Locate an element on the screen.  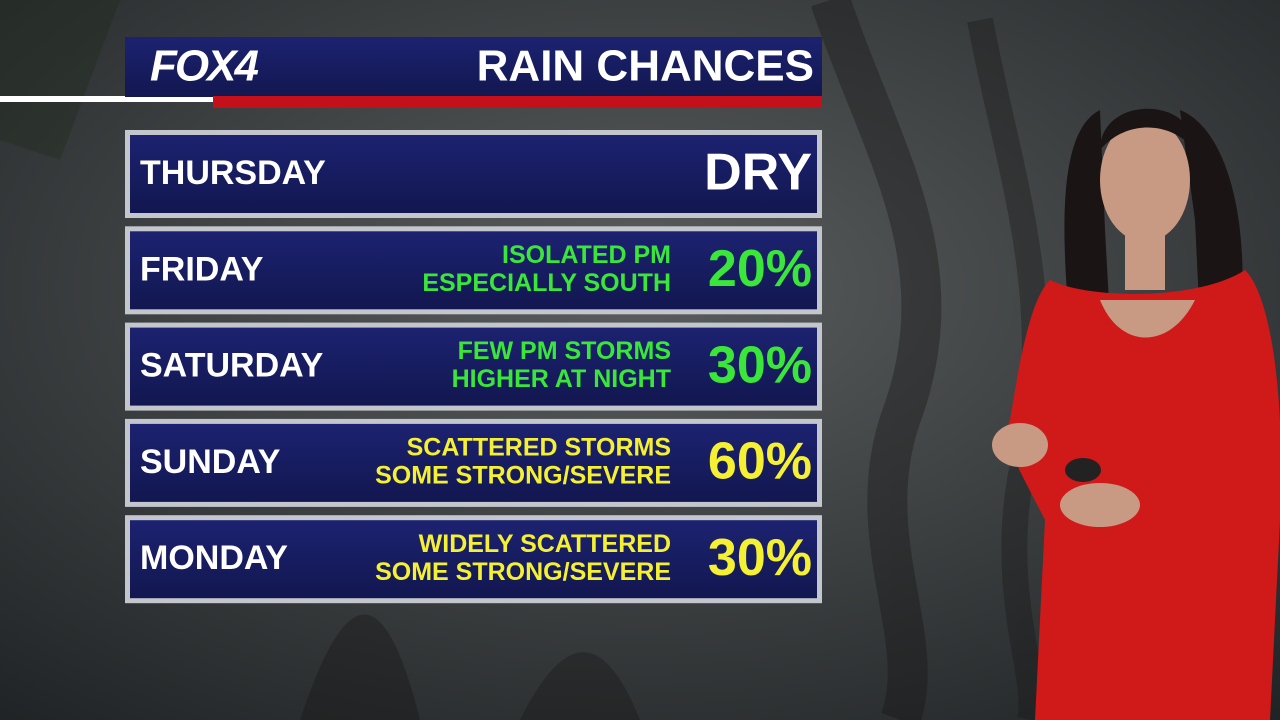
day-label: FRIDAY is located at coordinates (202, 269).